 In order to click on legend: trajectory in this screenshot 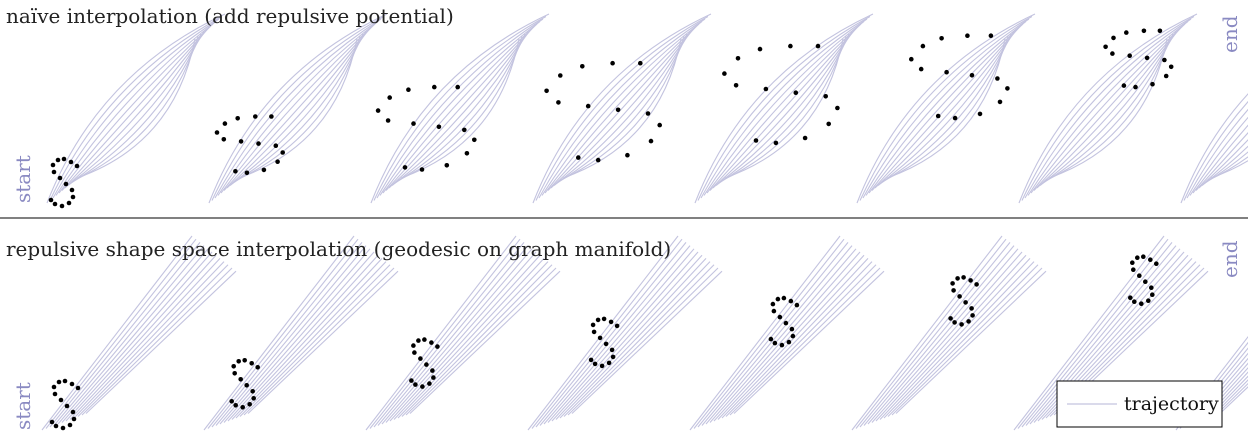, I will do `click(1139, 404)`.